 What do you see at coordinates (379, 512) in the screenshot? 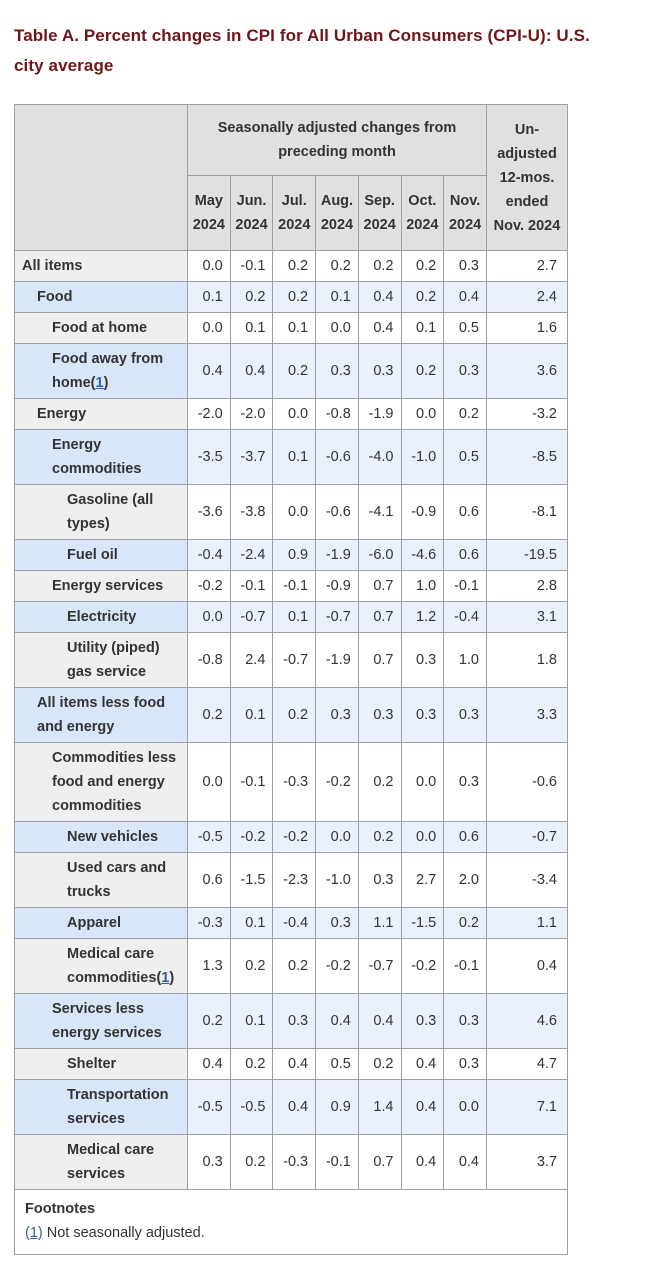
I see `monthly-change-cell: -4.1` at bounding box center [379, 512].